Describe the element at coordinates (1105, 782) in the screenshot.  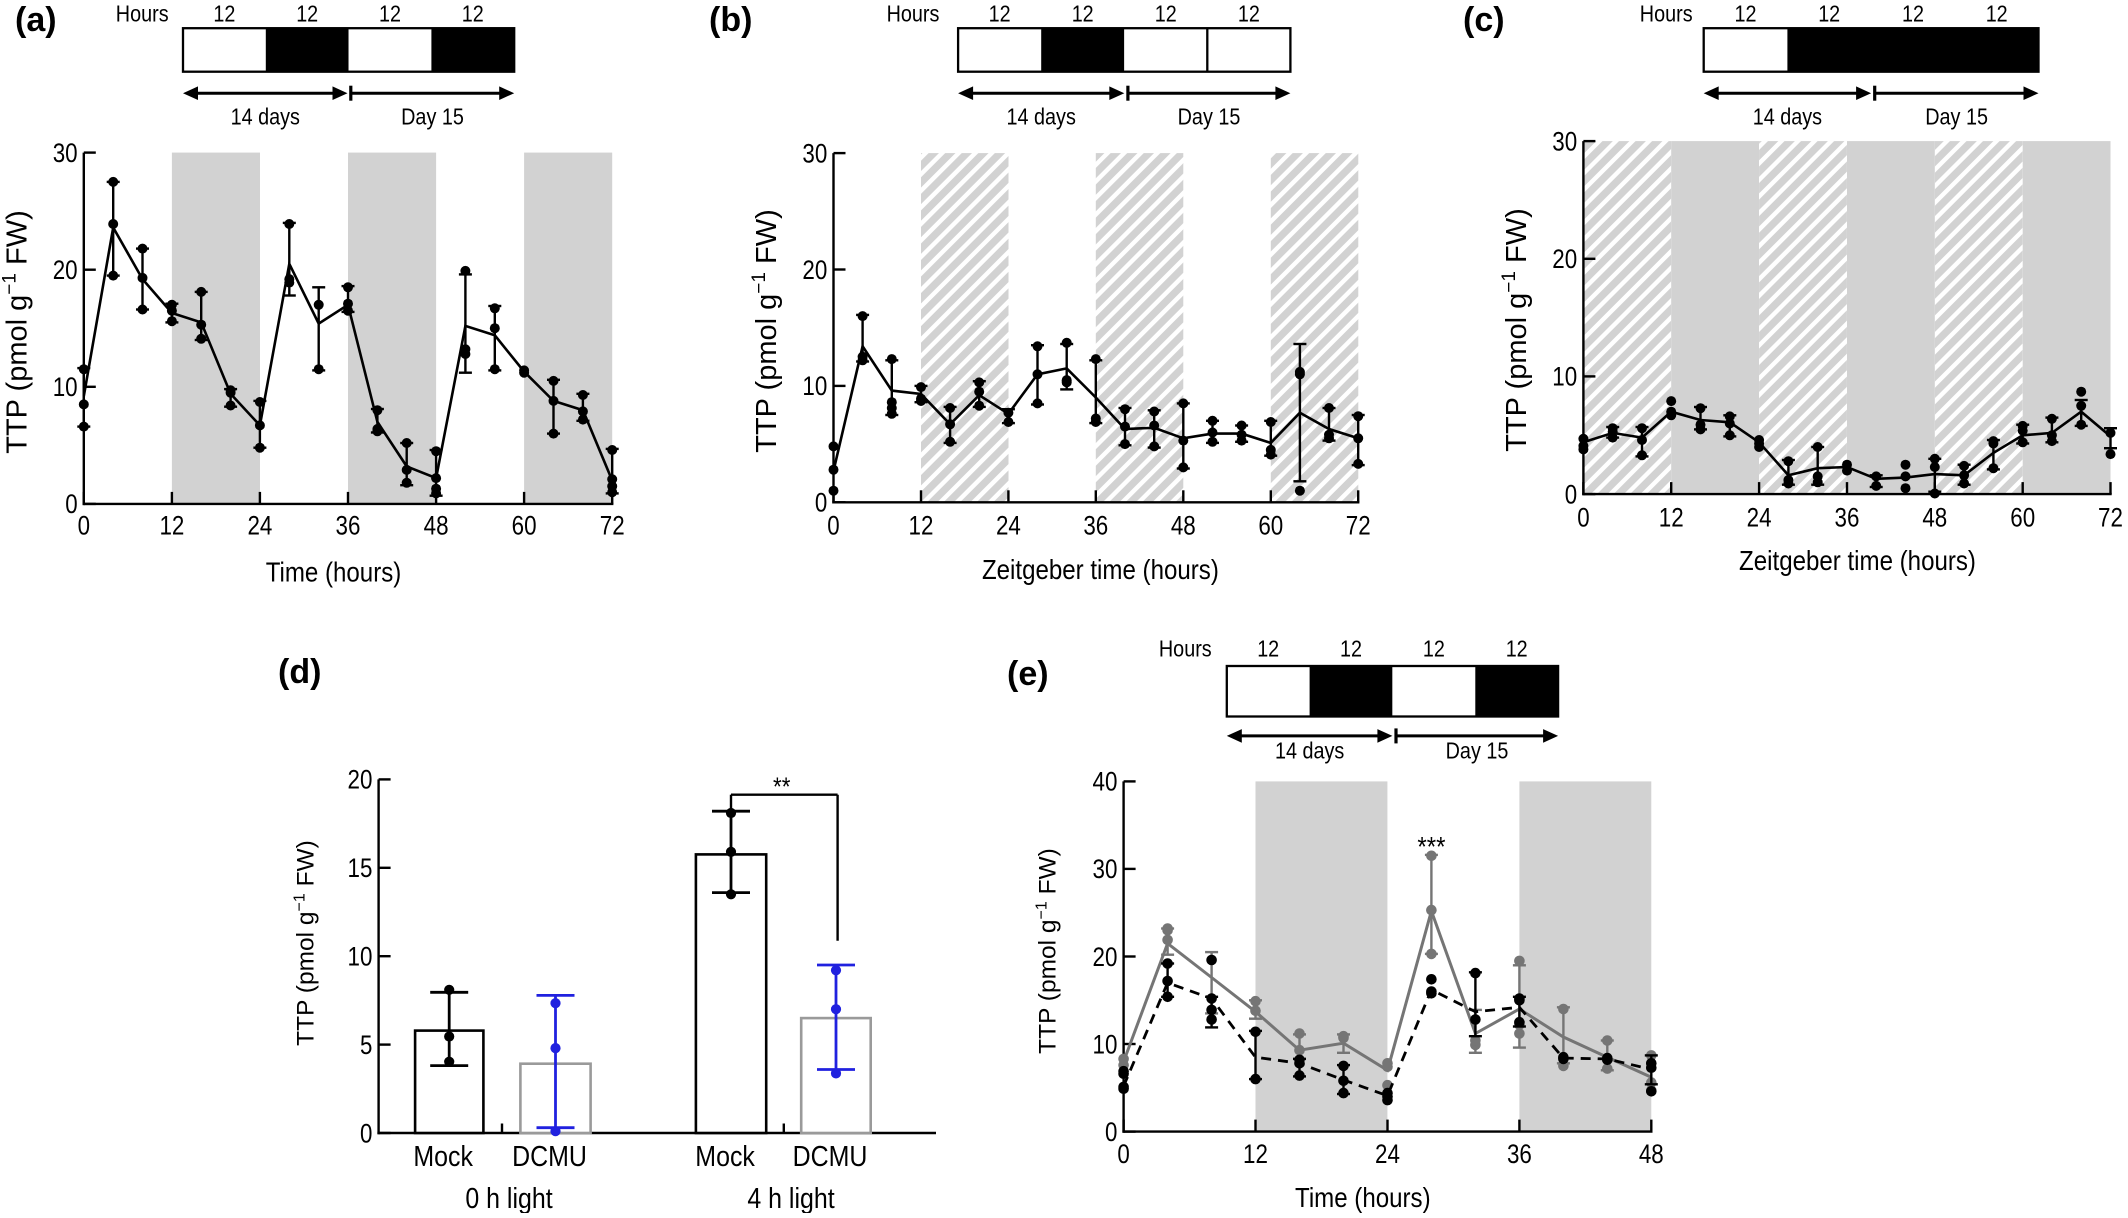
I see `svg-text: 40` at that location.